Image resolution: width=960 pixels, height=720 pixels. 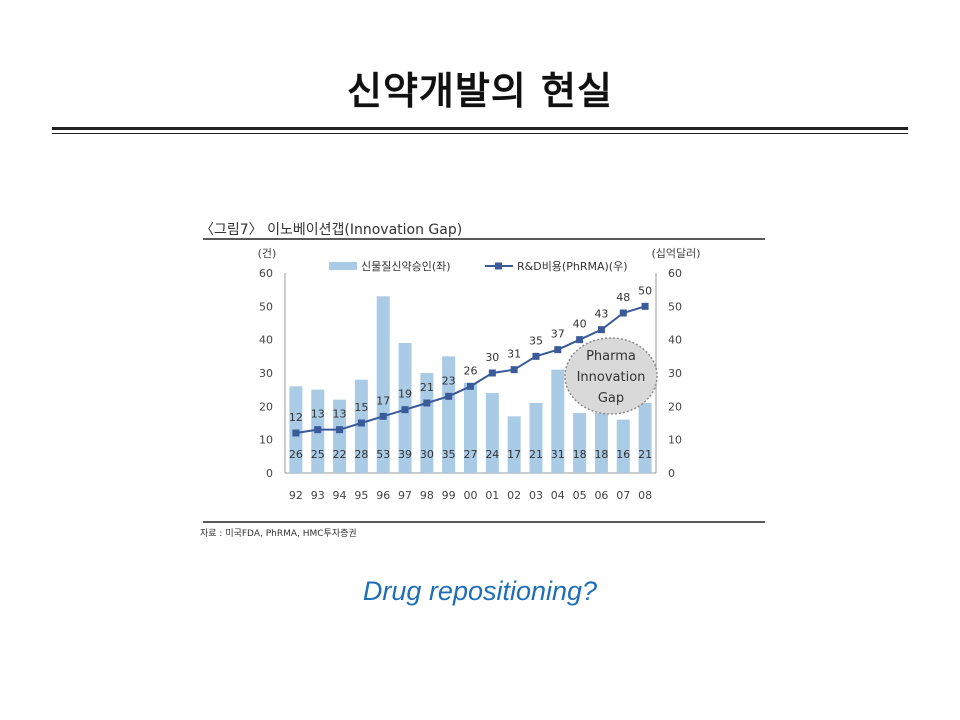 I want to click on x-tick-label: 96, so click(x=383, y=495).